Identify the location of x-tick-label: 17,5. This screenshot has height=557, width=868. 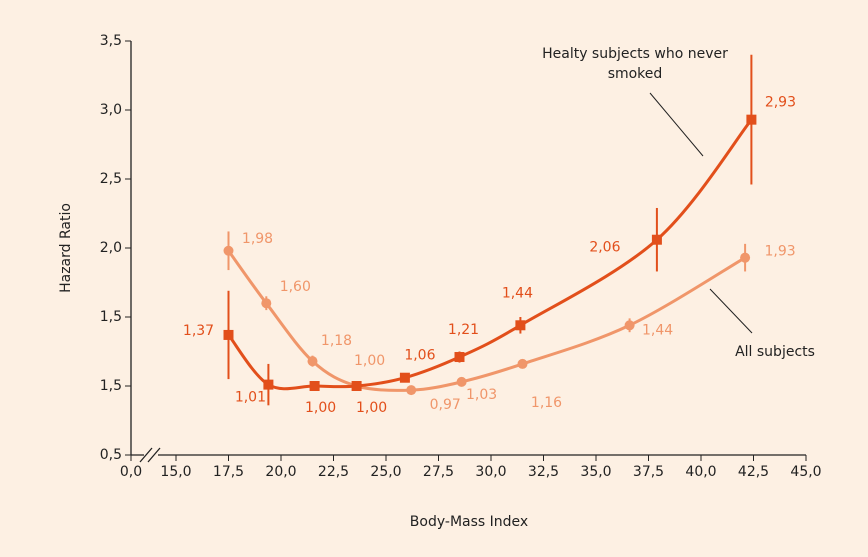
(228, 472).